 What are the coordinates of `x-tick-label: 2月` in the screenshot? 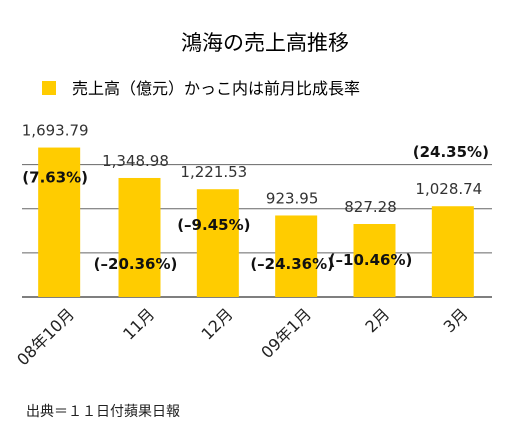 It's located at (377, 320).